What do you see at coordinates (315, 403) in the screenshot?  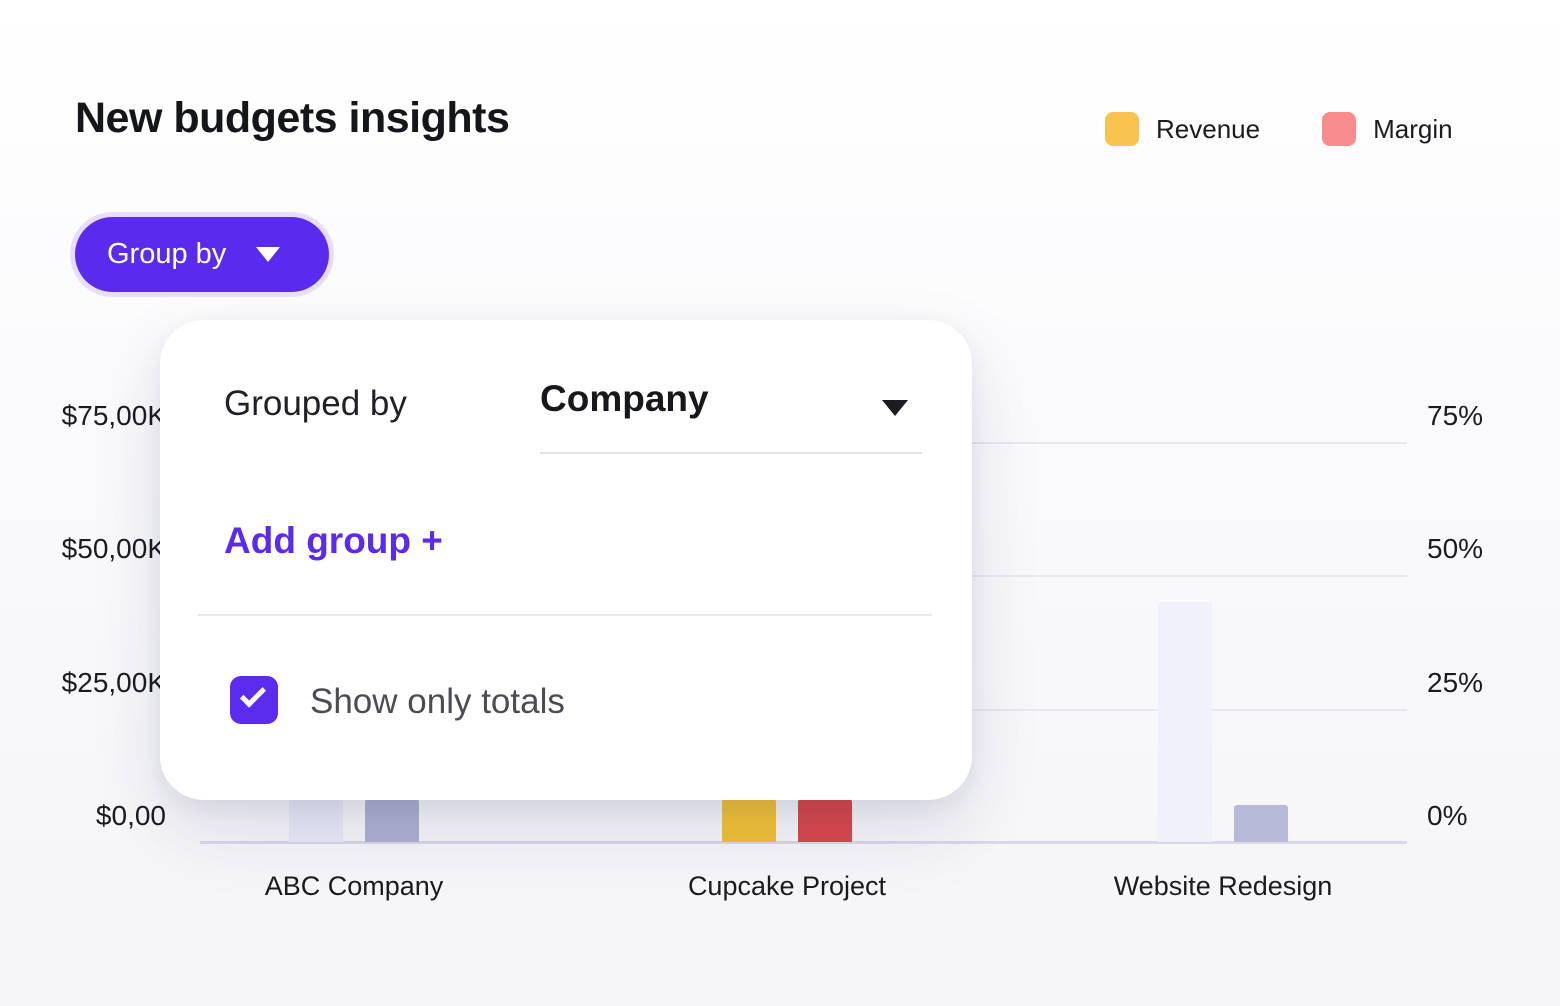 I see `grouped-by-label: Grouped by` at bounding box center [315, 403].